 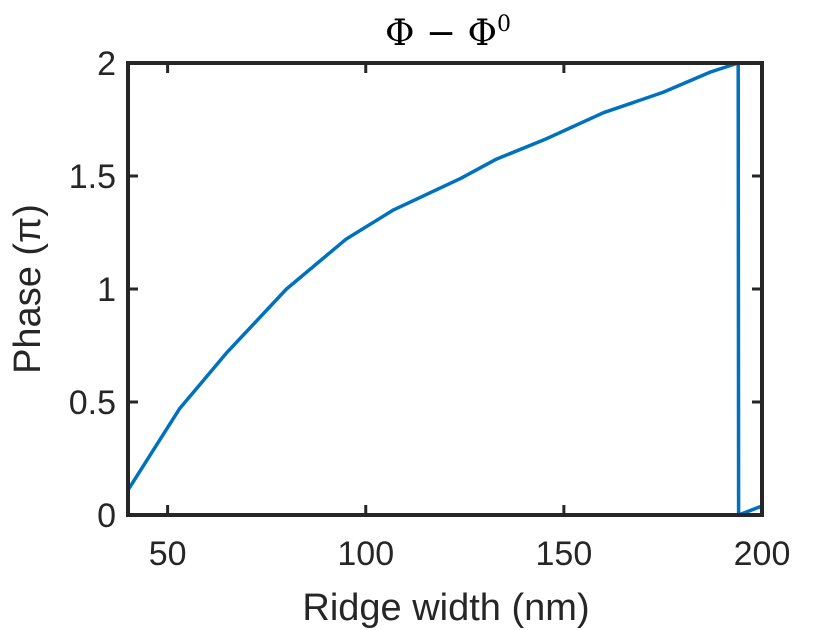 What do you see at coordinates (106, 290) in the screenshot?
I see `y-tick-label: 1` at bounding box center [106, 290].